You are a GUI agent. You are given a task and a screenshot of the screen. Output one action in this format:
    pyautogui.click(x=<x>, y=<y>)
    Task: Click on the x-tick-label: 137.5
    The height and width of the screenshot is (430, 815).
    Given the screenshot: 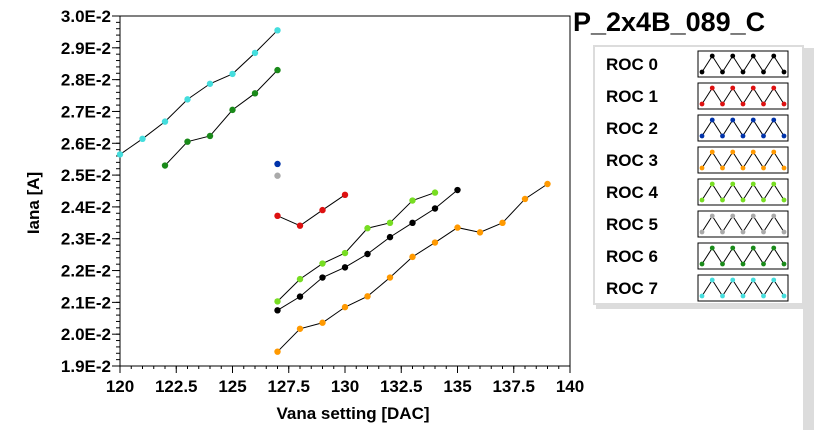 What is the action you would take?
    pyautogui.click(x=513, y=386)
    